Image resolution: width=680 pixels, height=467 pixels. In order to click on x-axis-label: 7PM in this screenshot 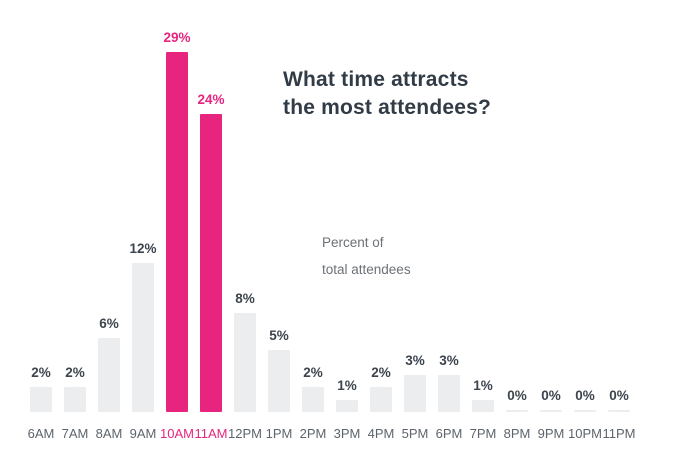, I will do `click(483, 433)`.